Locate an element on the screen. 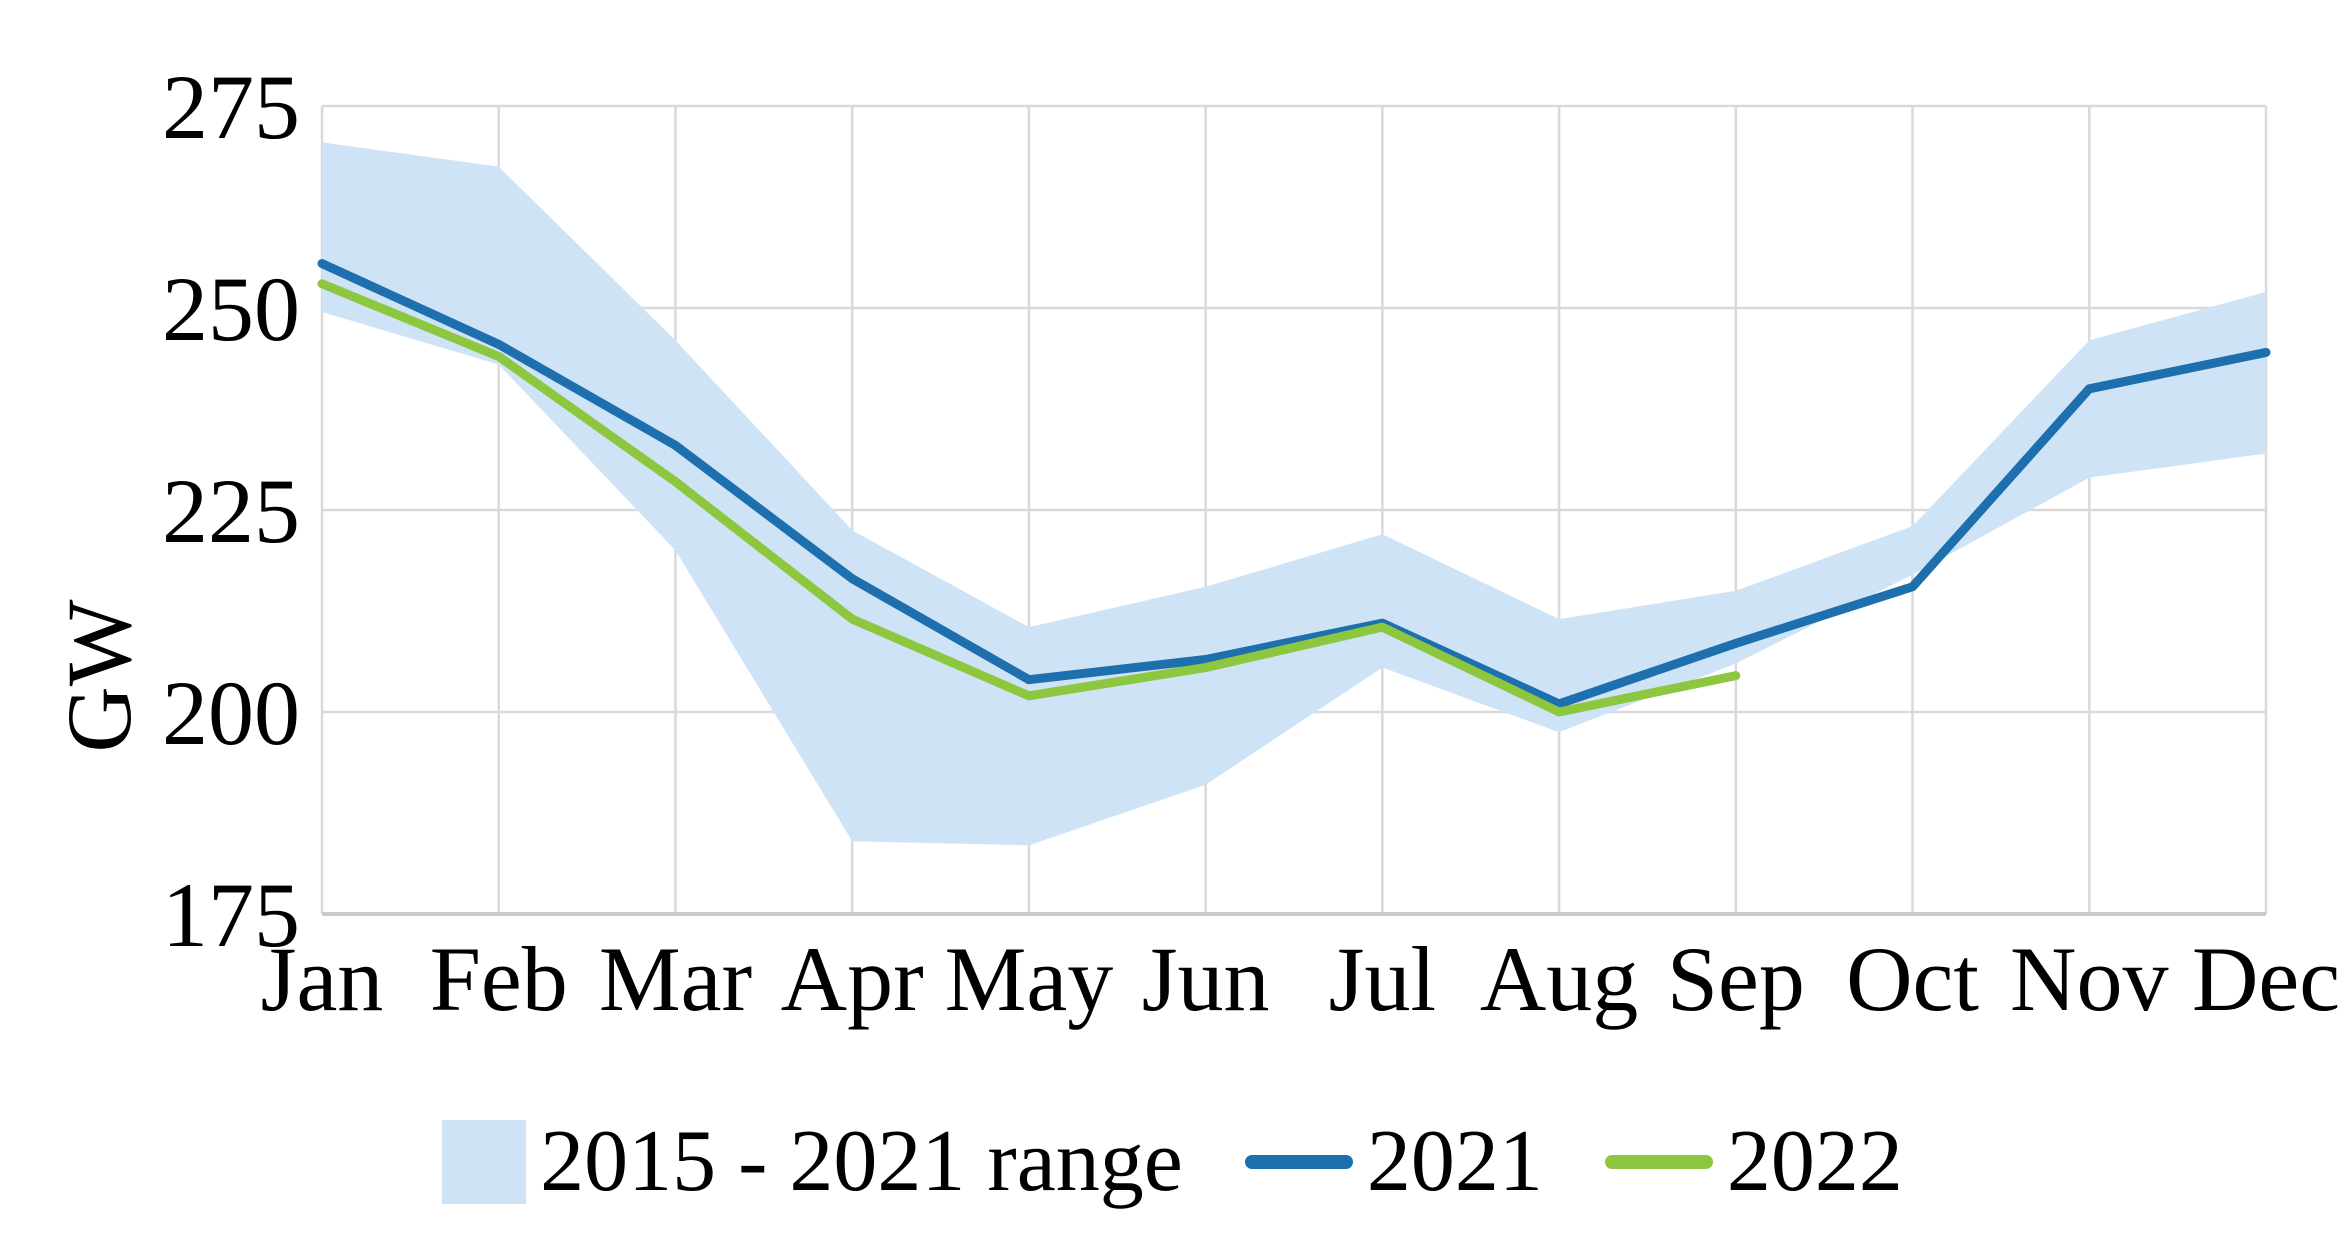 This screenshot has width=2345, height=1257. x-tick-label: May is located at coordinates (1029, 979).